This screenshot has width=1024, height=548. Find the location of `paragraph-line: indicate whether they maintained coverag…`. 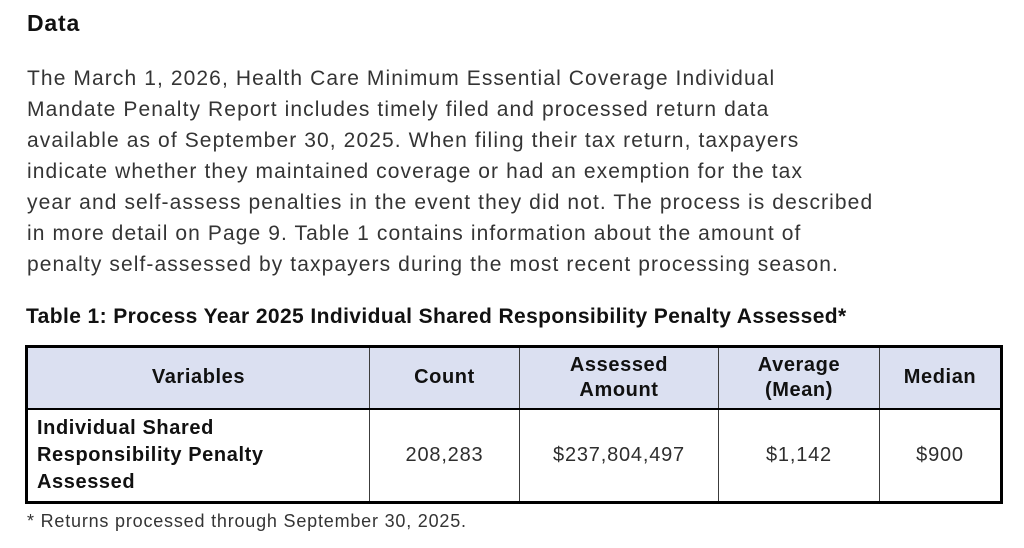

paragraph-line: indicate whether they maintained coverag… is located at coordinates (415, 171).